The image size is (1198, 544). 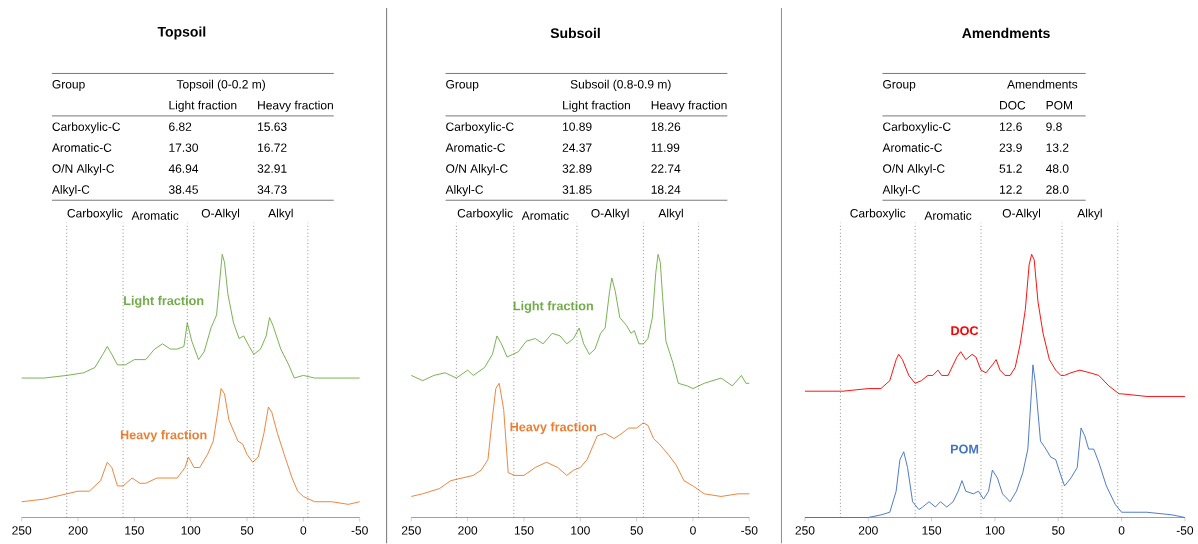 What do you see at coordinates (577, 127) in the screenshot?
I see `text: 10.89` at bounding box center [577, 127].